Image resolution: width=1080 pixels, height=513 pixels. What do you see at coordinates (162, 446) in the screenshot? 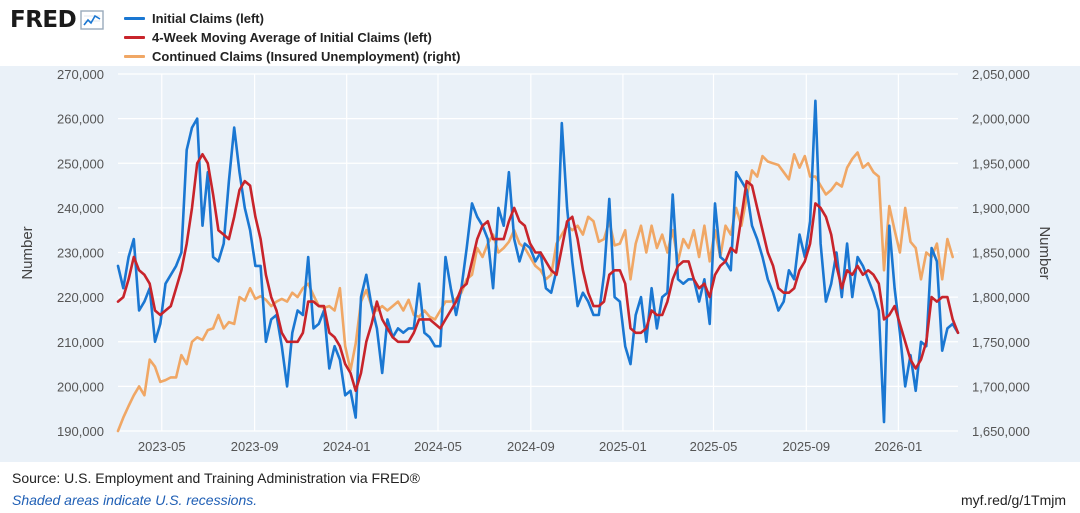
I see `x-tick-label: 2023-05` at bounding box center [162, 446].